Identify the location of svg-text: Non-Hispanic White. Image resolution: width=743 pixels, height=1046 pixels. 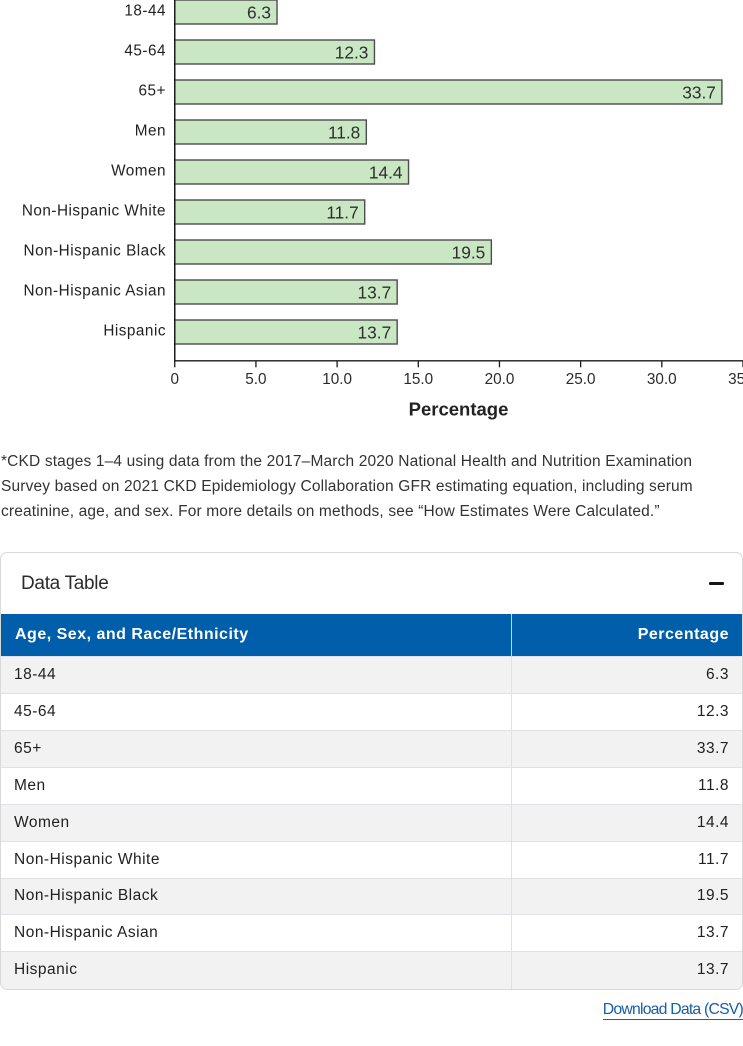
(94, 211).